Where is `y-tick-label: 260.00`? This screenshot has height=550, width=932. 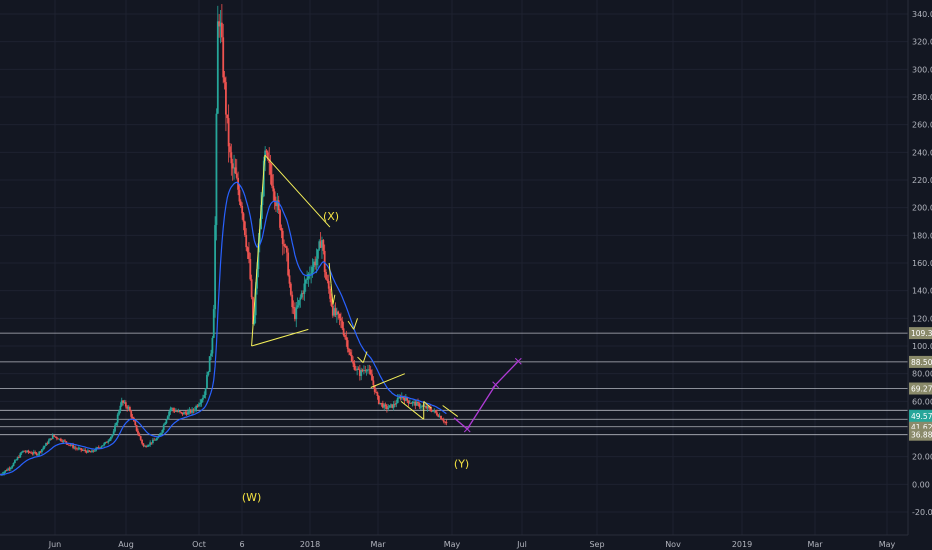 y-tick-label: 260.00 is located at coordinates (922, 125).